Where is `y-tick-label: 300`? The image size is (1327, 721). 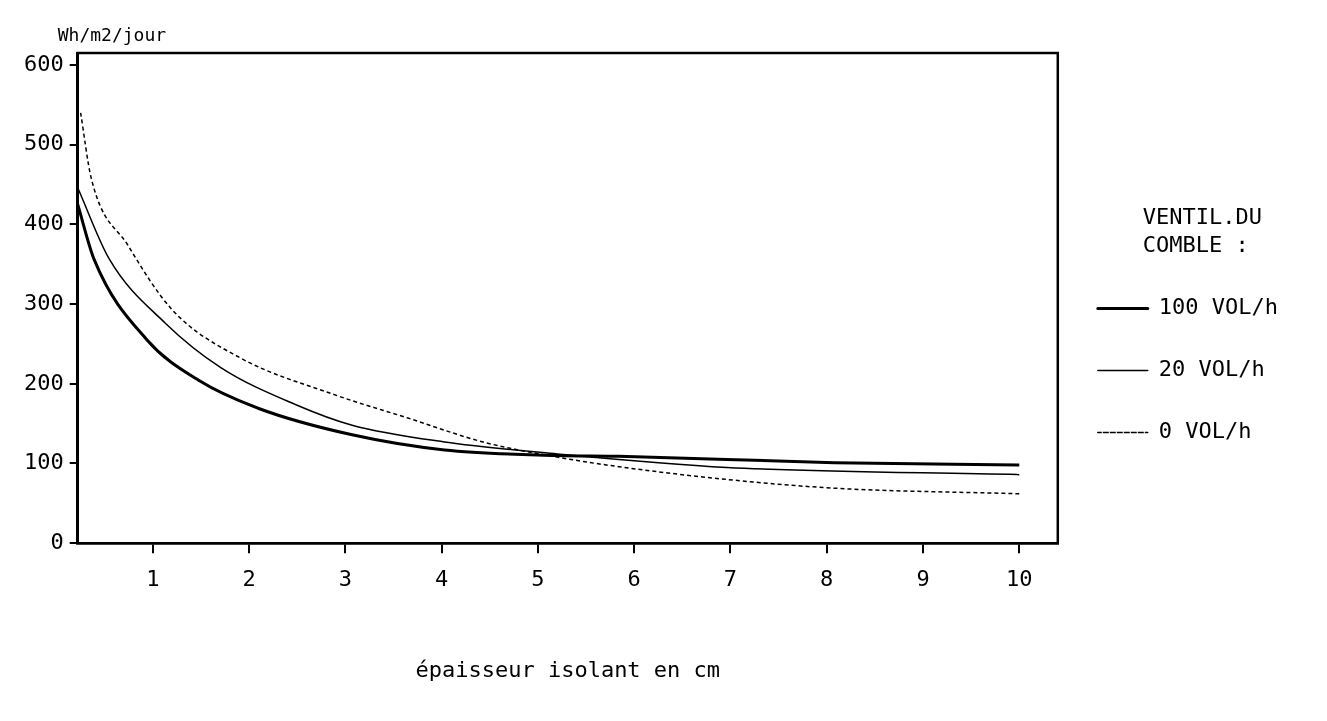
y-tick-label: 300 is located at coordinates (43, 302).